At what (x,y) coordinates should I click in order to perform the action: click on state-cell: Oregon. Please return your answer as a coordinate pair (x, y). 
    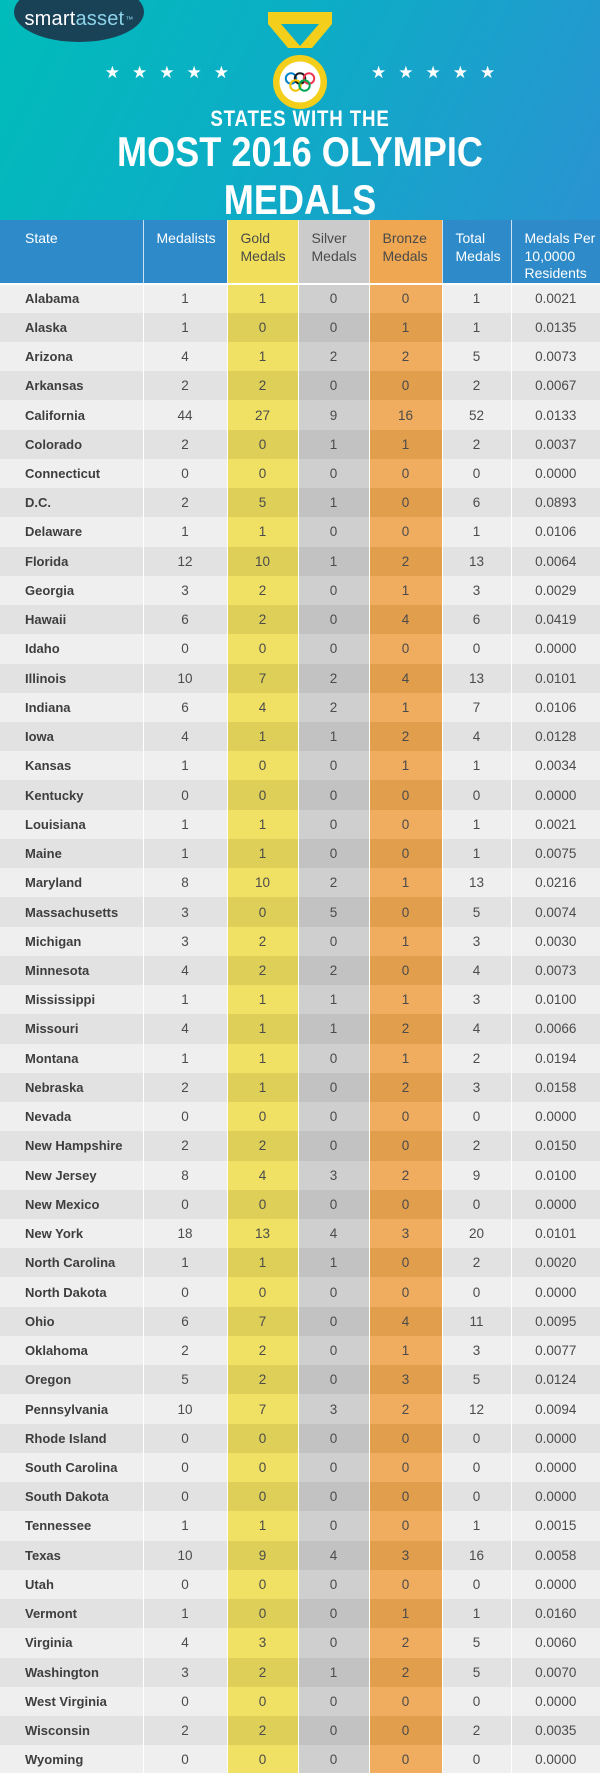
    Looking at the image, I should click on (71, 1380).